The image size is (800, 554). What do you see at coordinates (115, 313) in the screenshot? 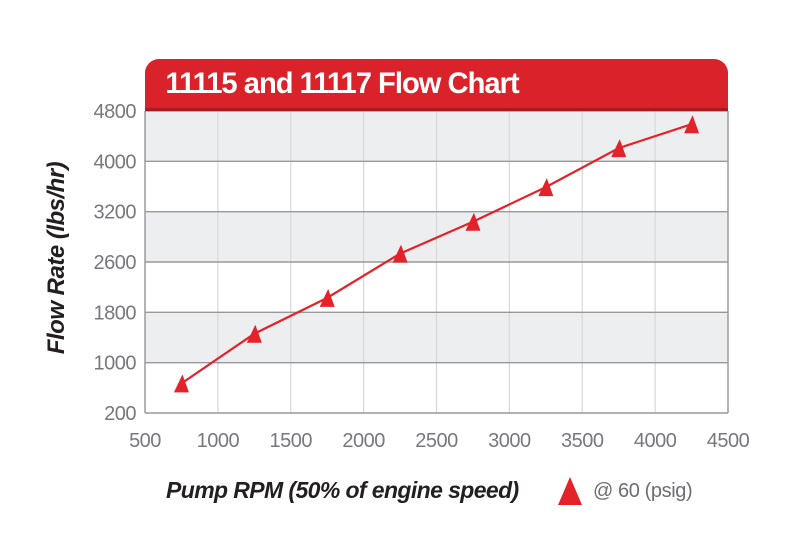
I see `y-tick-label: 1800` at bounding box center [115, 313].